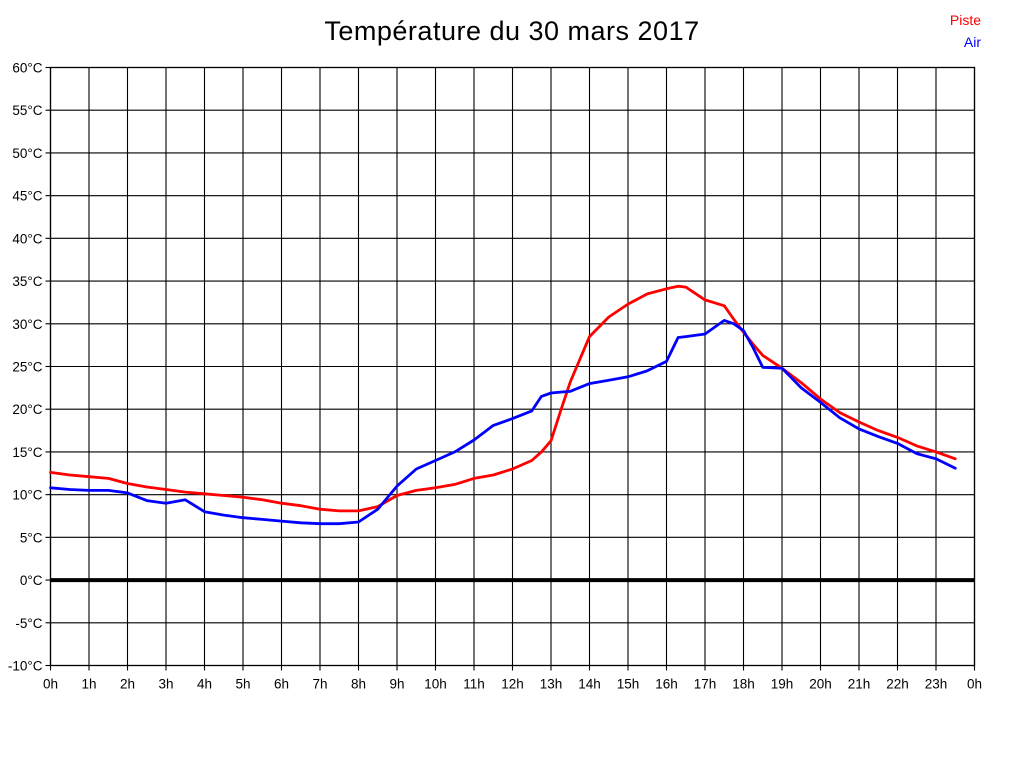  I want to click on x-tick-label: 8h, so click(358, 684).